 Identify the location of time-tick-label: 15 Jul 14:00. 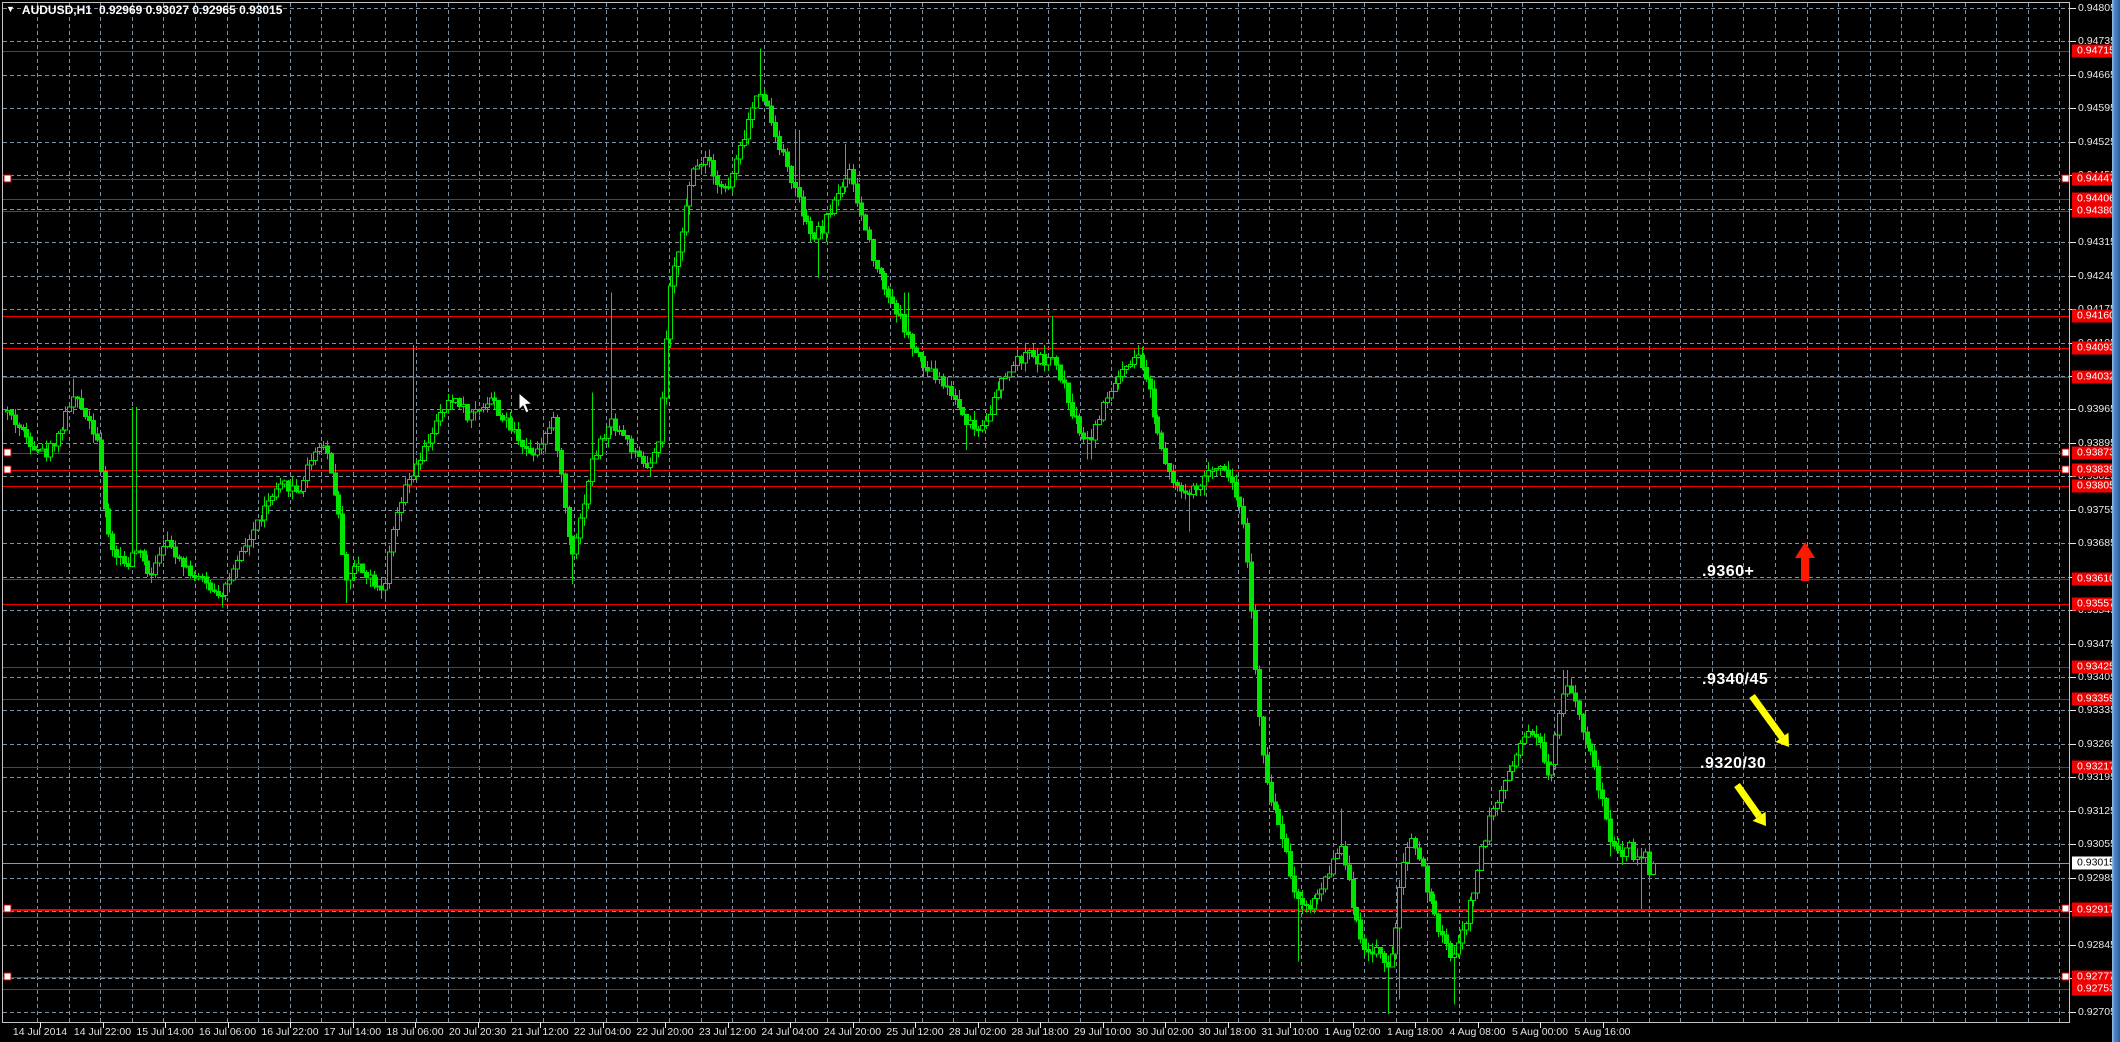
(165, 1032).